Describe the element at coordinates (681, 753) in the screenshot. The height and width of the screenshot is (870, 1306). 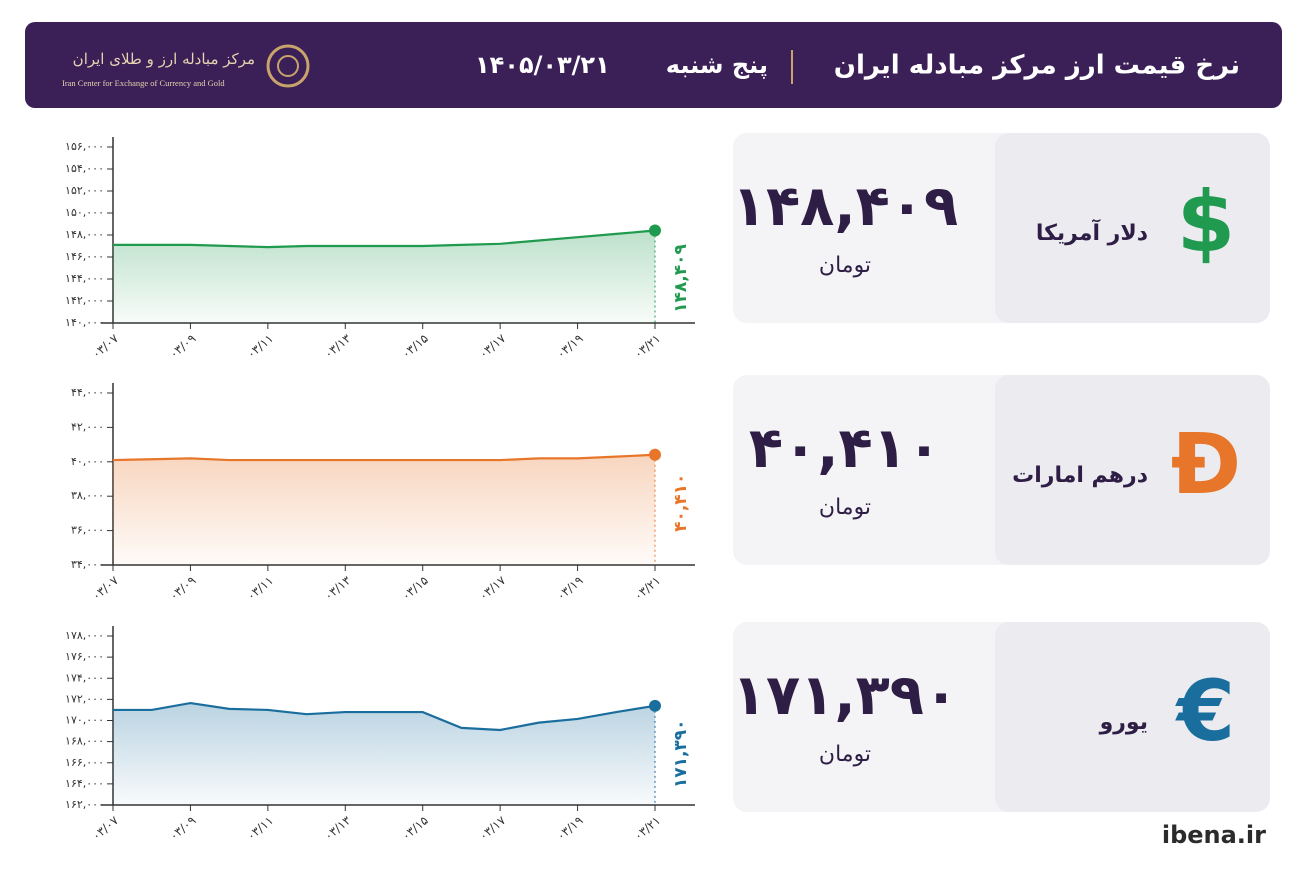
I see `value-label: ۱۷۱,۳۹۰` at that location.